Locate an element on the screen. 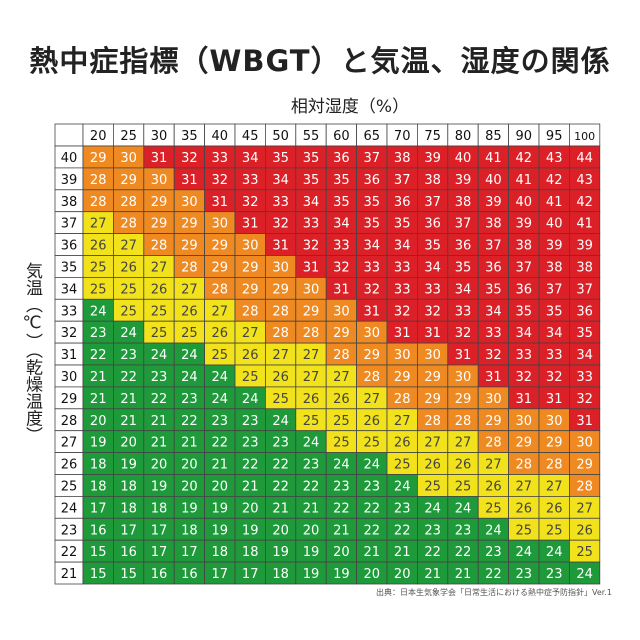 The width and height of the screenshot is (640, 640). cell-value-label: 37 is located at coordinates (372, 158).